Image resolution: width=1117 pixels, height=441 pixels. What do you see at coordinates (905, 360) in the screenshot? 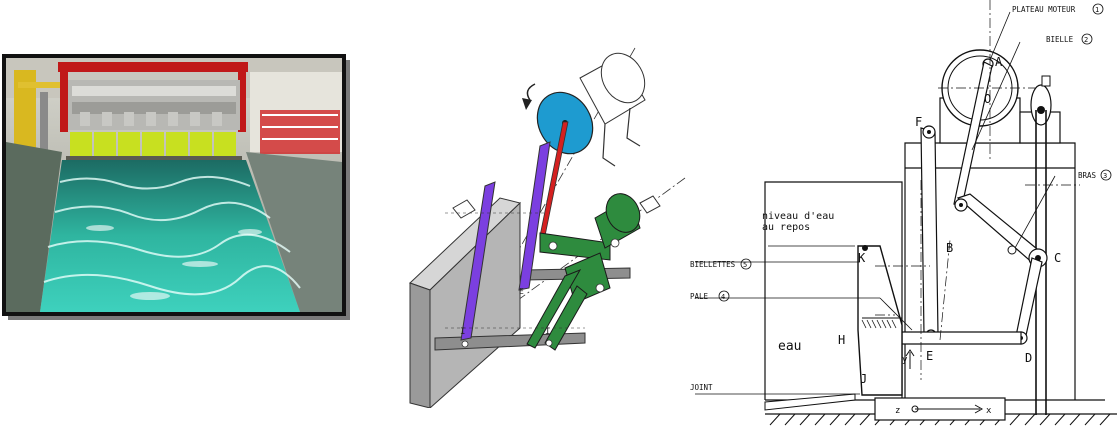
I see `axis-y: y` at bounding box center [905, 360].